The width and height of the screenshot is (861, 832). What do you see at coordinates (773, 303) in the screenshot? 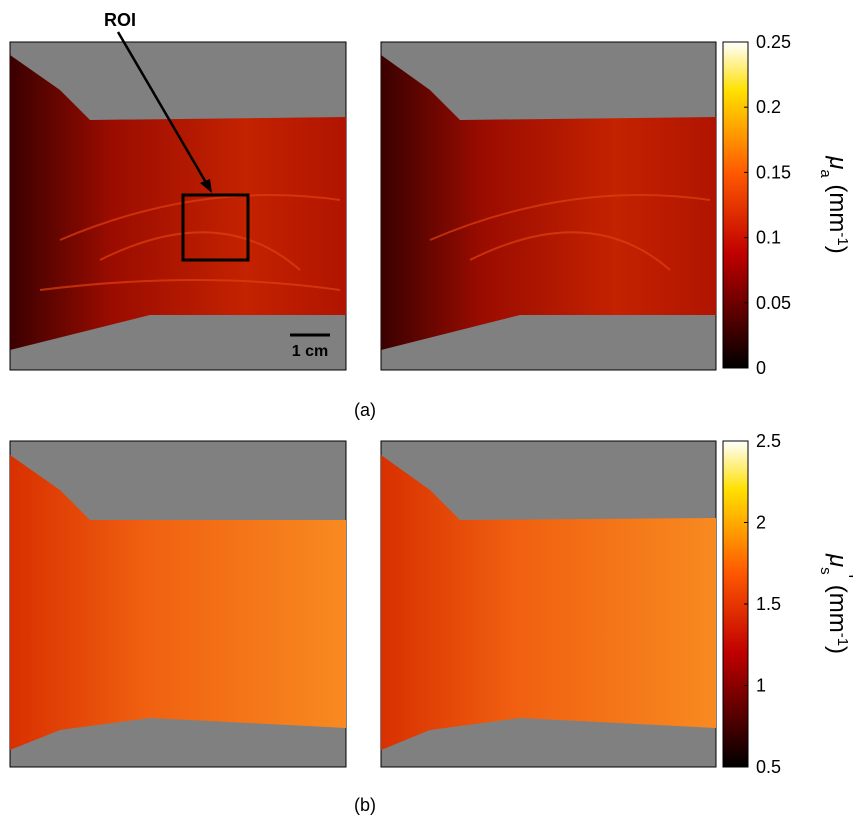
I see `tick-label: 0.05` at bounding box center [773, 303].